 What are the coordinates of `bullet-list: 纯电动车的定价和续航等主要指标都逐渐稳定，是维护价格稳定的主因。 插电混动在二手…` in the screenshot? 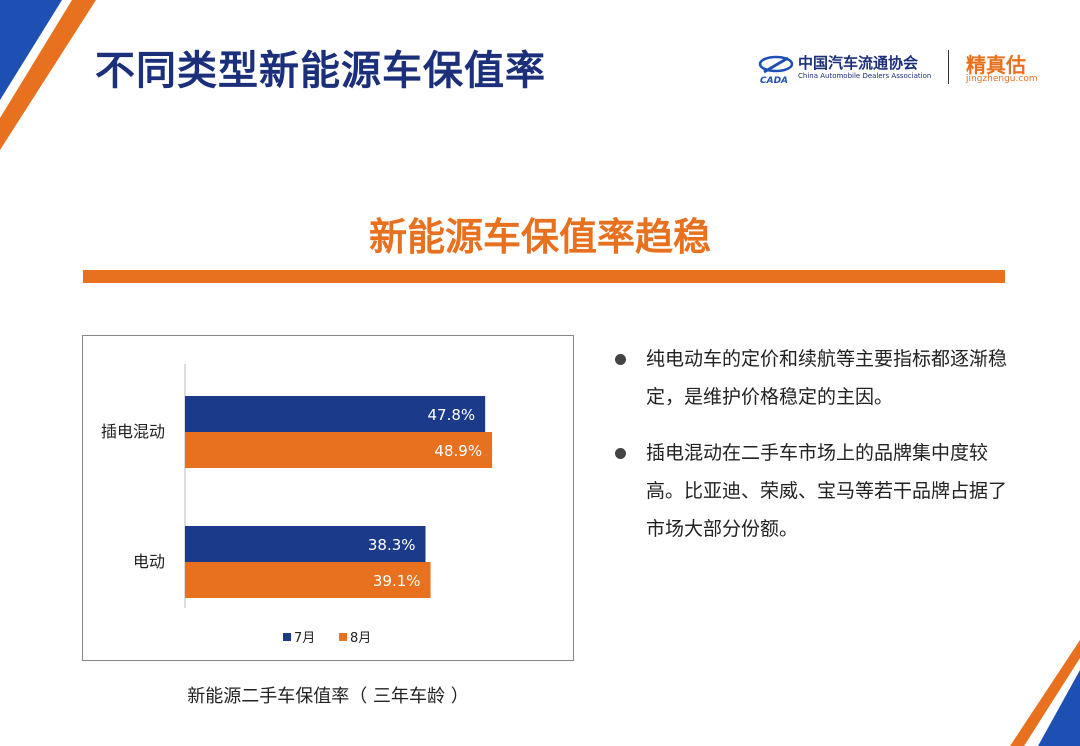 It's located at (817, 453).